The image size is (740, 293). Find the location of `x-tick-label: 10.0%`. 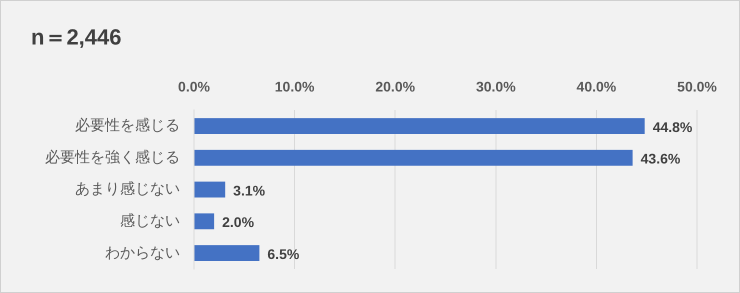

x-tick-label: 10.0% is located at coordinates (294, 86).